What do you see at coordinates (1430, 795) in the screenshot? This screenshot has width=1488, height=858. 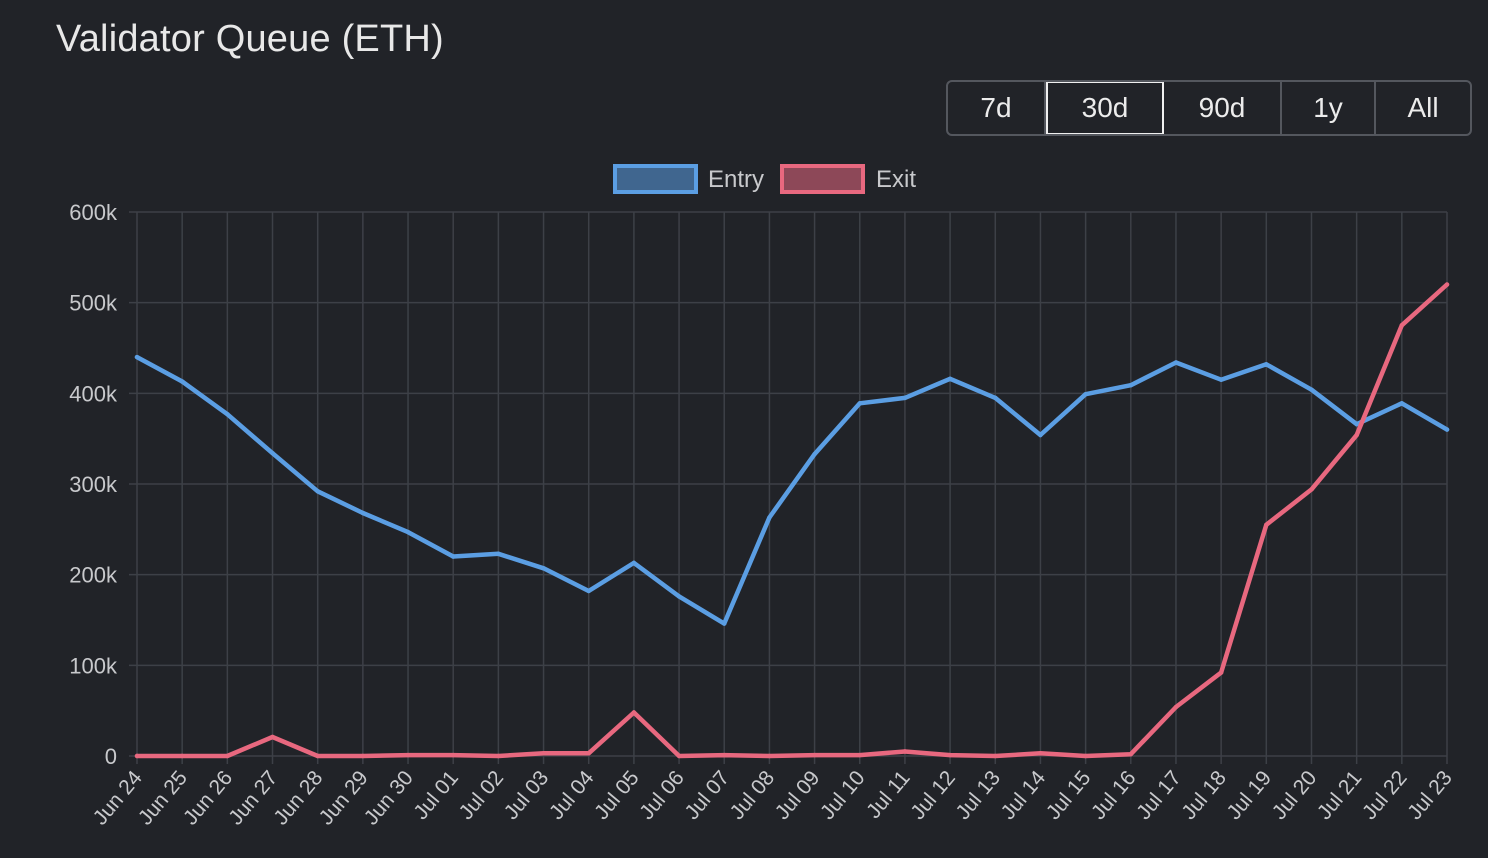 I see `x-tick-label: Jul 23` at bounding box center [1430, 795].